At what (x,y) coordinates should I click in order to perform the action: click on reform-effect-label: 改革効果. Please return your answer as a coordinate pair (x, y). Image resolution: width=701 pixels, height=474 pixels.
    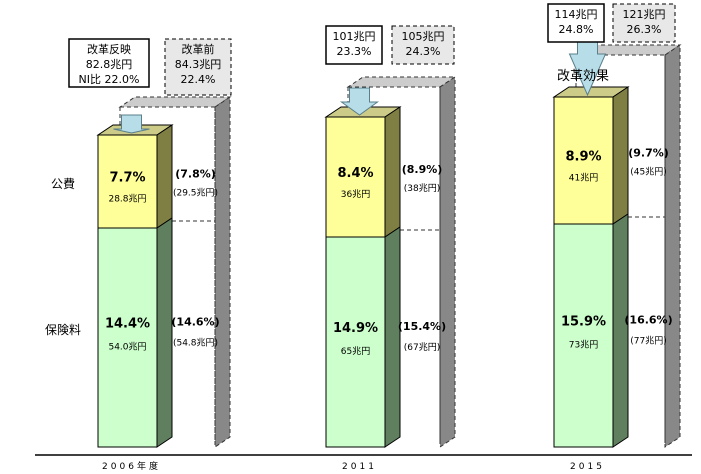
    Looking at the image, I should click on (583, 76).